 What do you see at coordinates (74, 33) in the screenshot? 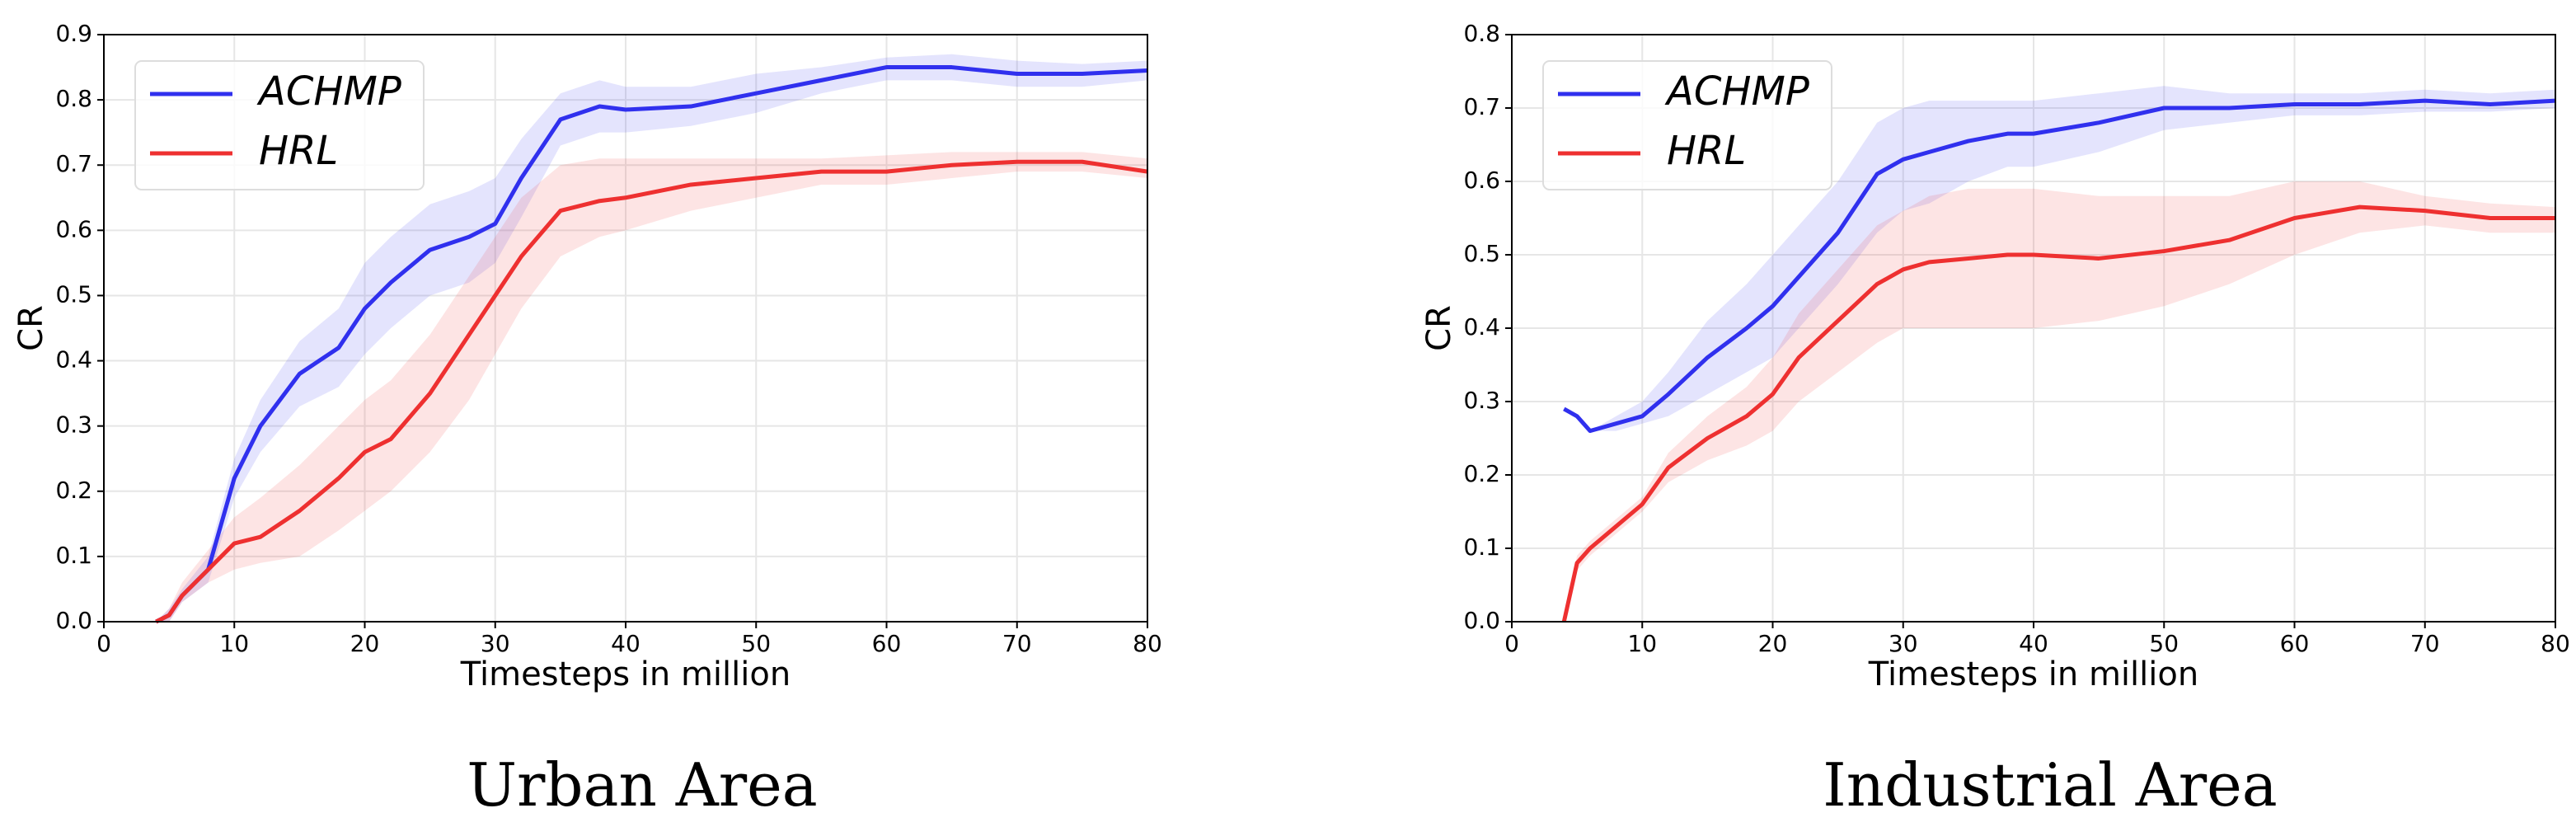
I see `y-tick-label: 0.9` at bounding box center [74, 33].